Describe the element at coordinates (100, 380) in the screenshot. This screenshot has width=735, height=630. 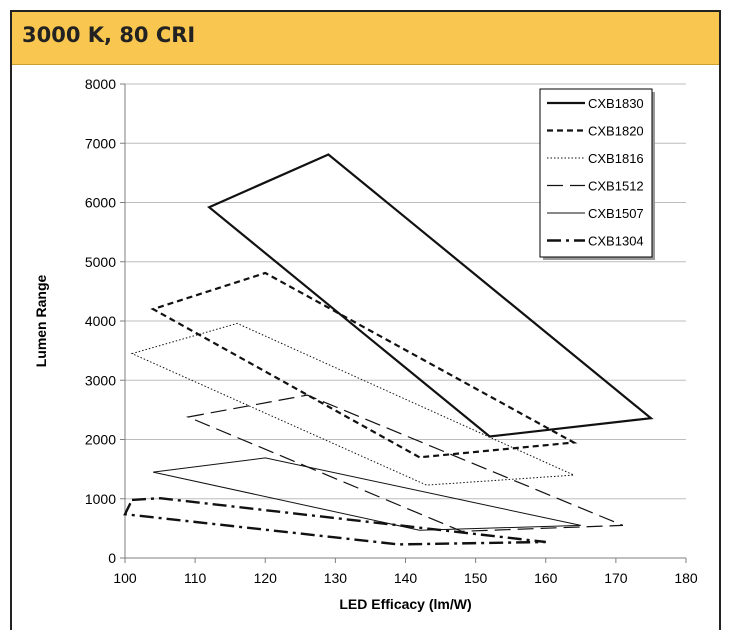
I see `y-tick-label: 3000` at that location.